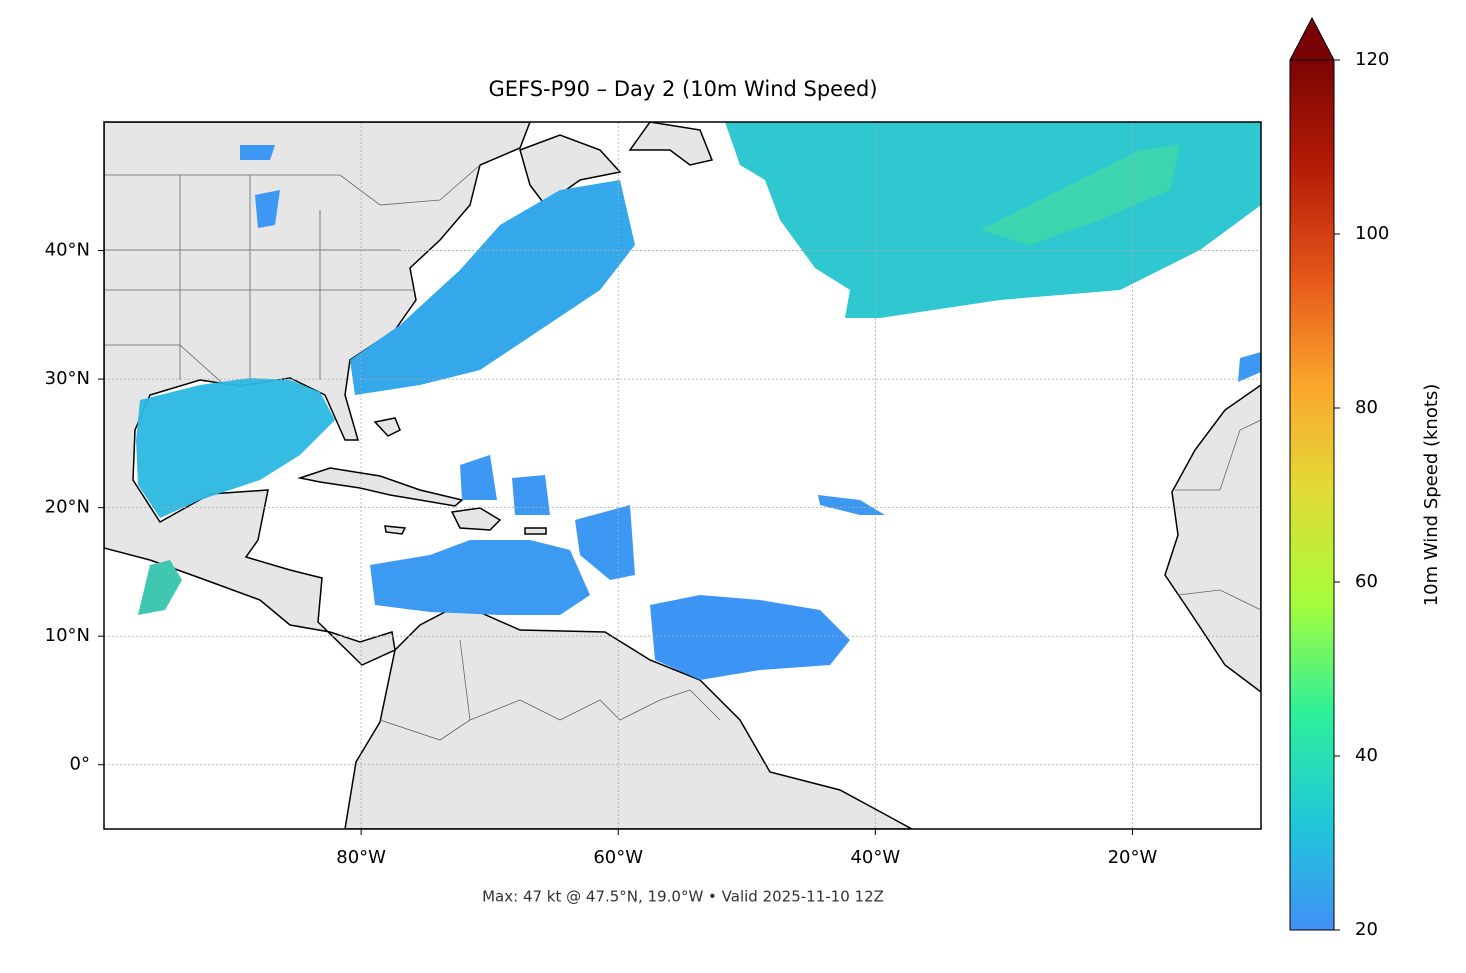  I want to click on wind-bahamas, so click(505, 485).